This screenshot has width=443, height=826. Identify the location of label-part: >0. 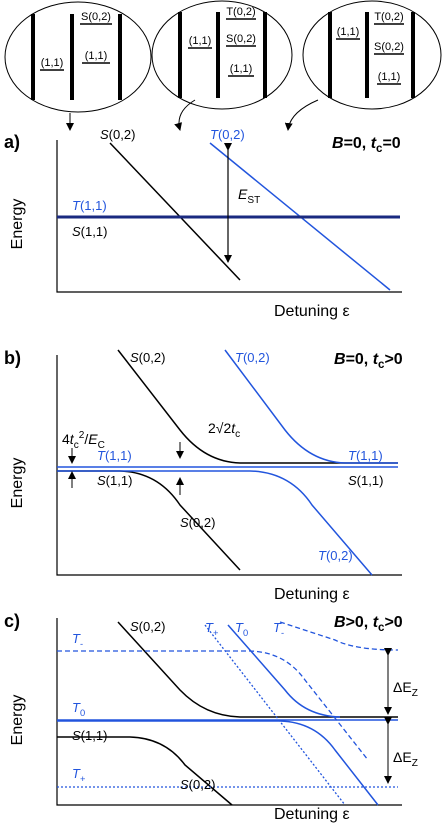
(393, 359).